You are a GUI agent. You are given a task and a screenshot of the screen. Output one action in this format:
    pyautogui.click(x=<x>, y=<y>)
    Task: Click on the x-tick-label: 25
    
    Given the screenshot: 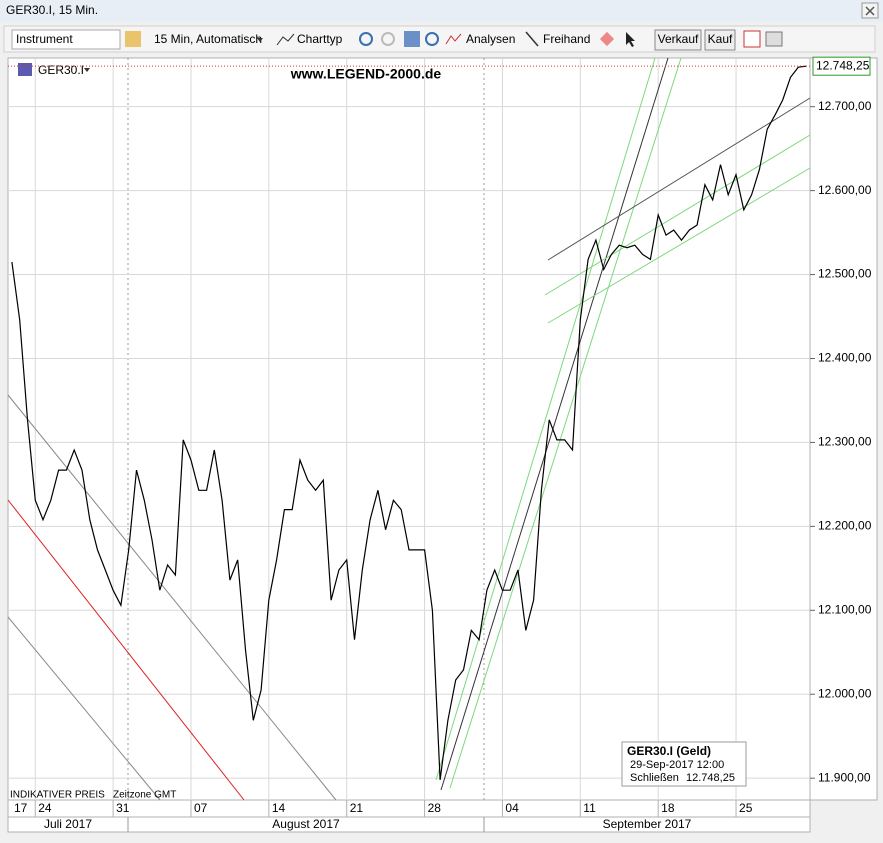 What is the action you would take?
    pyautogui.click(x=746, y=808)
    